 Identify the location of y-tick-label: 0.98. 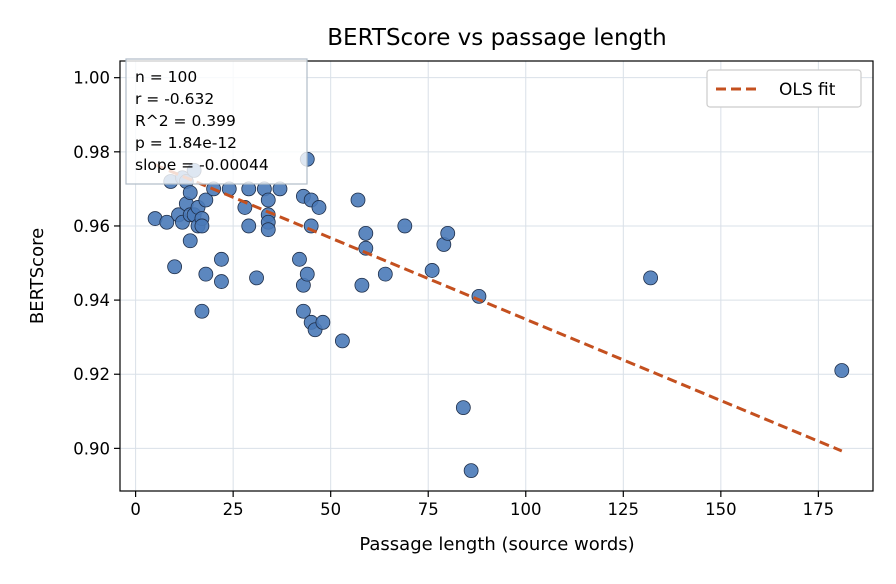
(91, 152).